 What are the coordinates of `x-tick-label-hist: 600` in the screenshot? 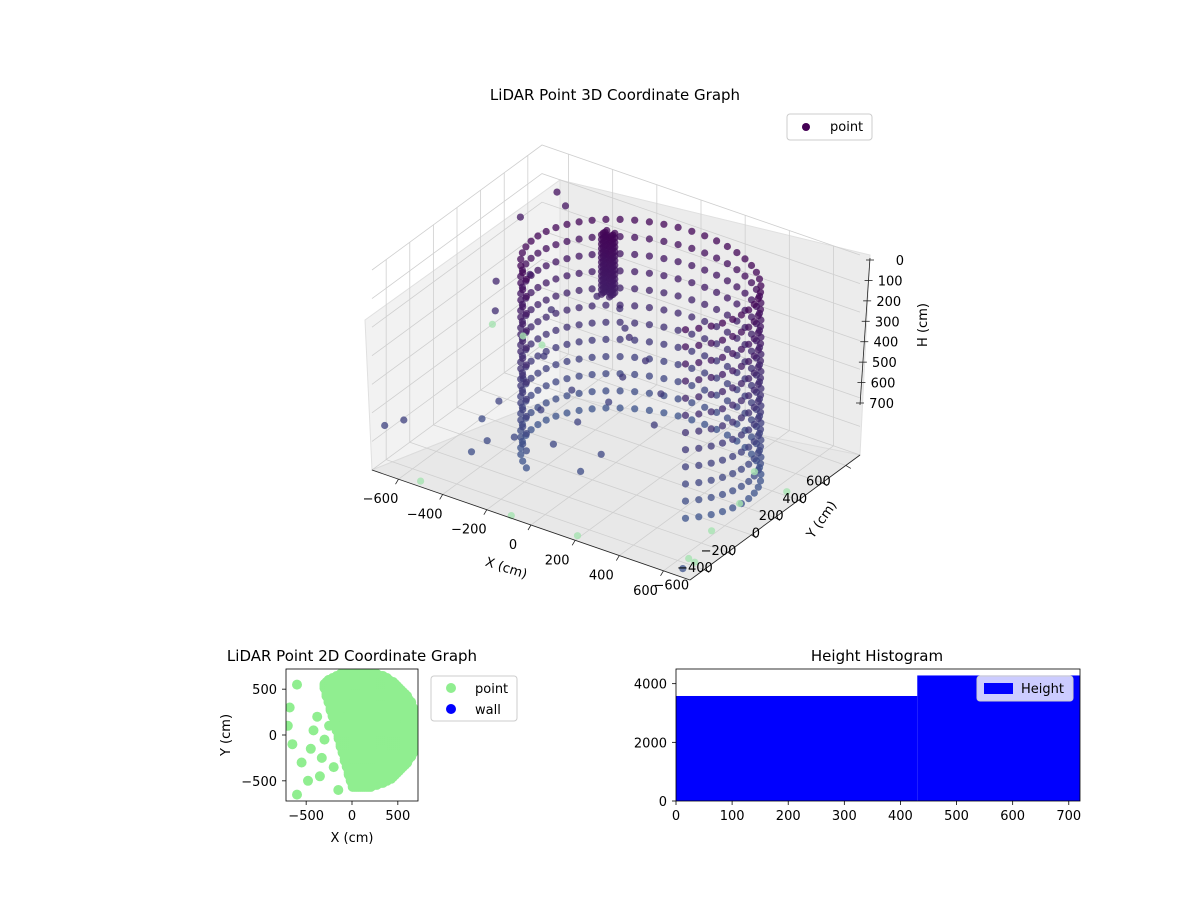 It's located at (1012, 816).